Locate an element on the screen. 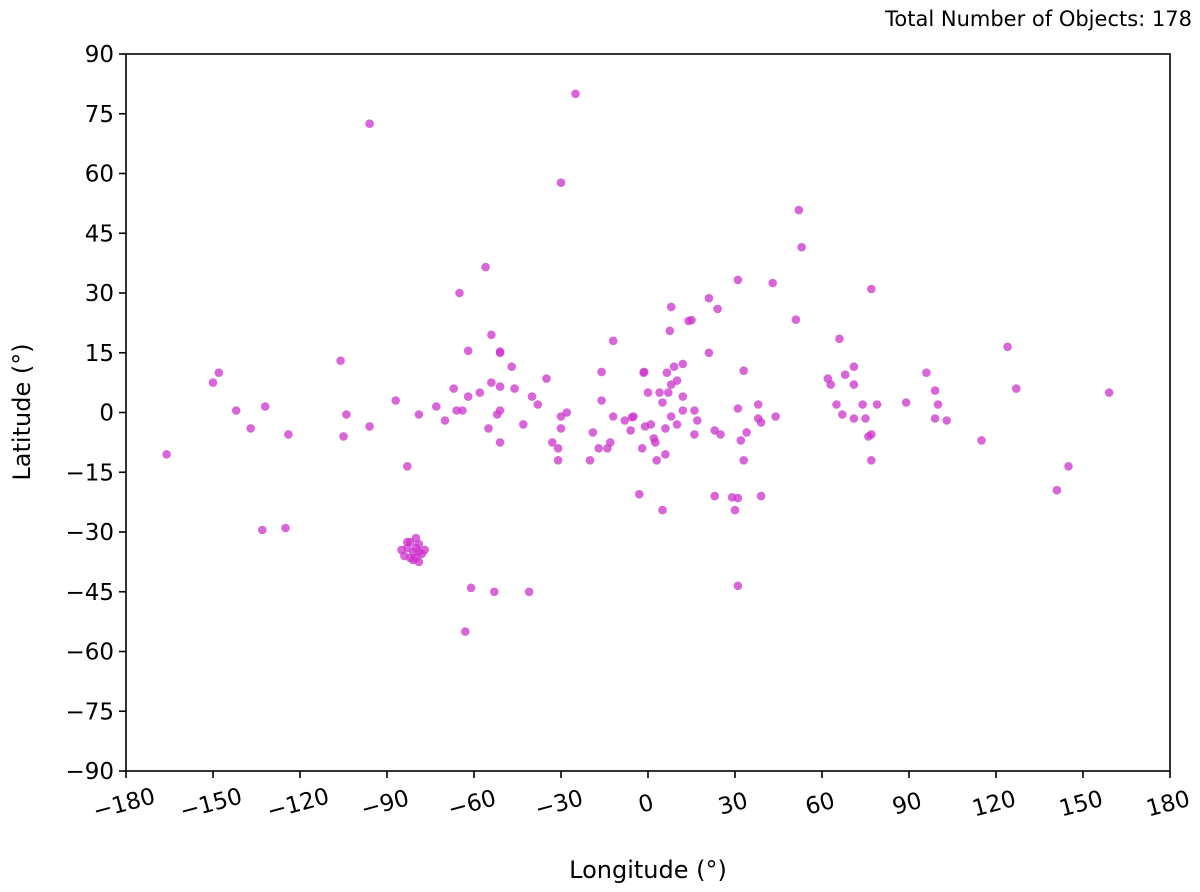  x-tick-label: −60 is located at coordinates (472, 804).